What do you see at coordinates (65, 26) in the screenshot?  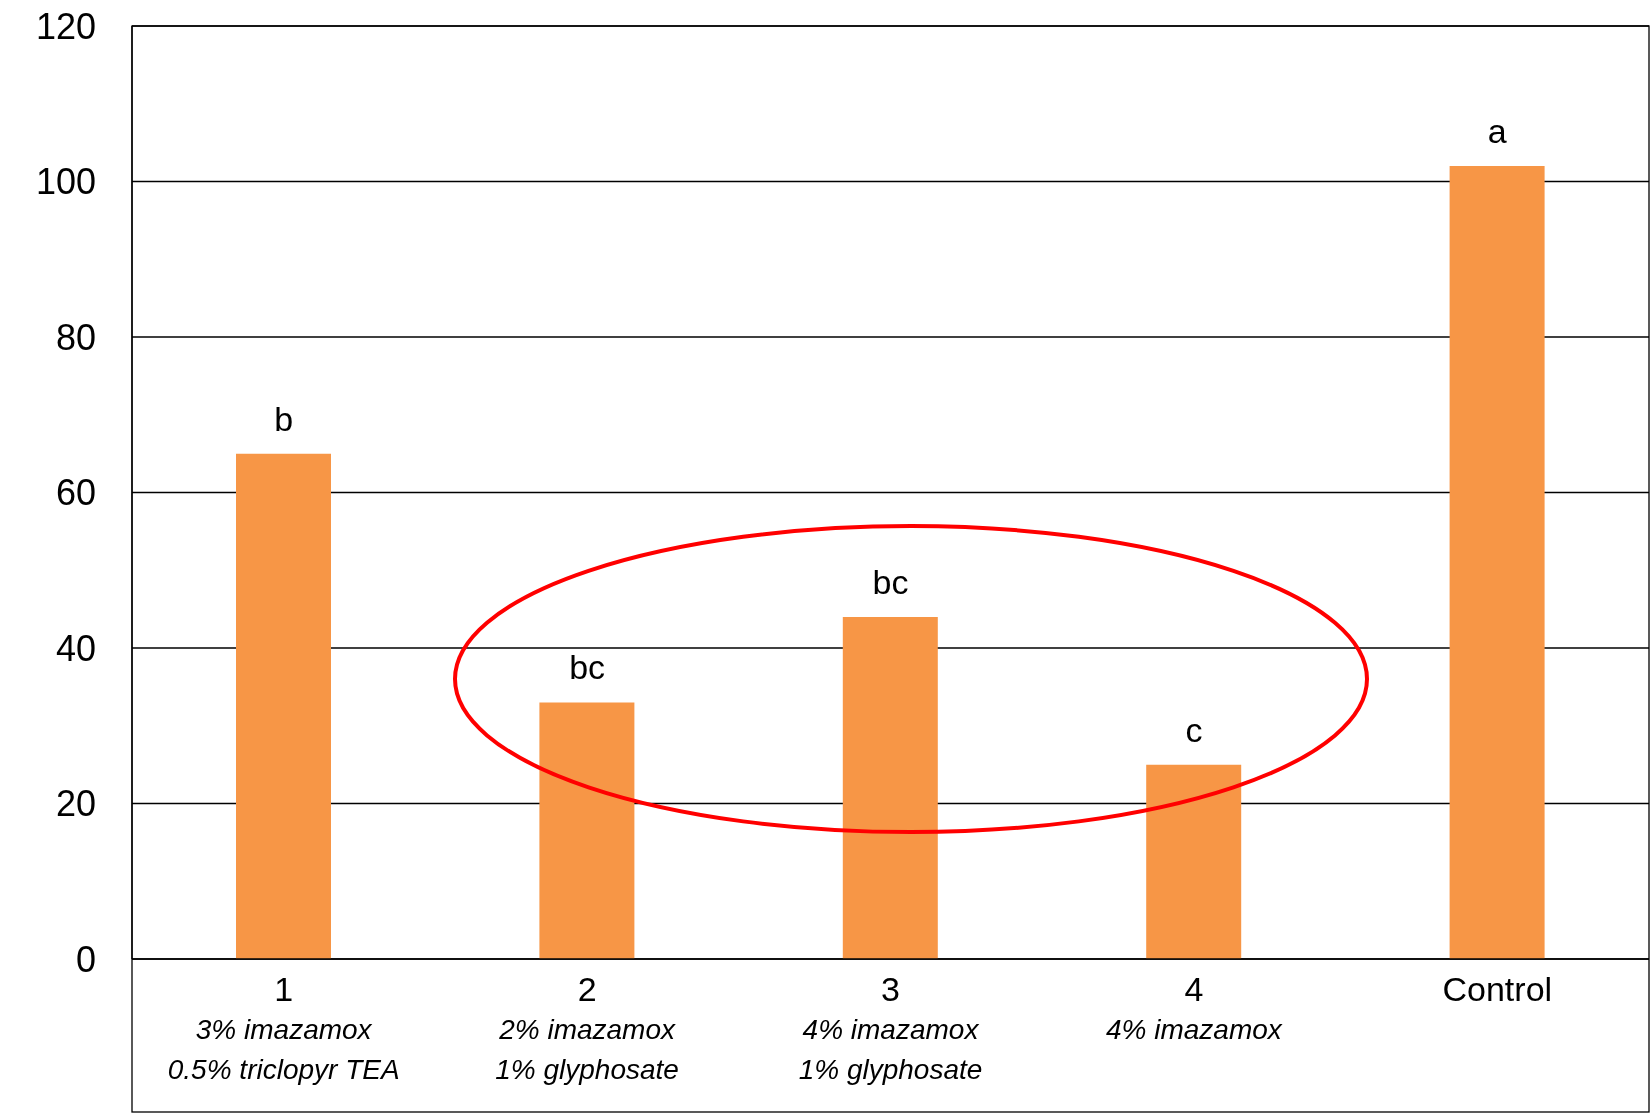 I see `y-tick-label: 120` at bounding box center [65, 26].